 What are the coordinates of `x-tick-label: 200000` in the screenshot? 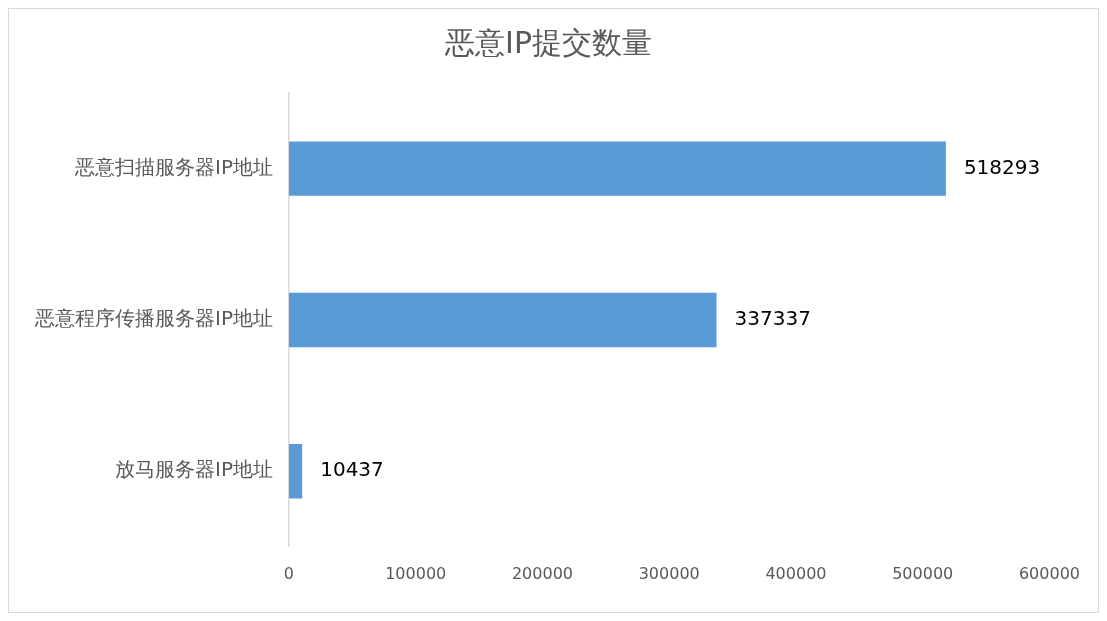 It's located at (542, 573).